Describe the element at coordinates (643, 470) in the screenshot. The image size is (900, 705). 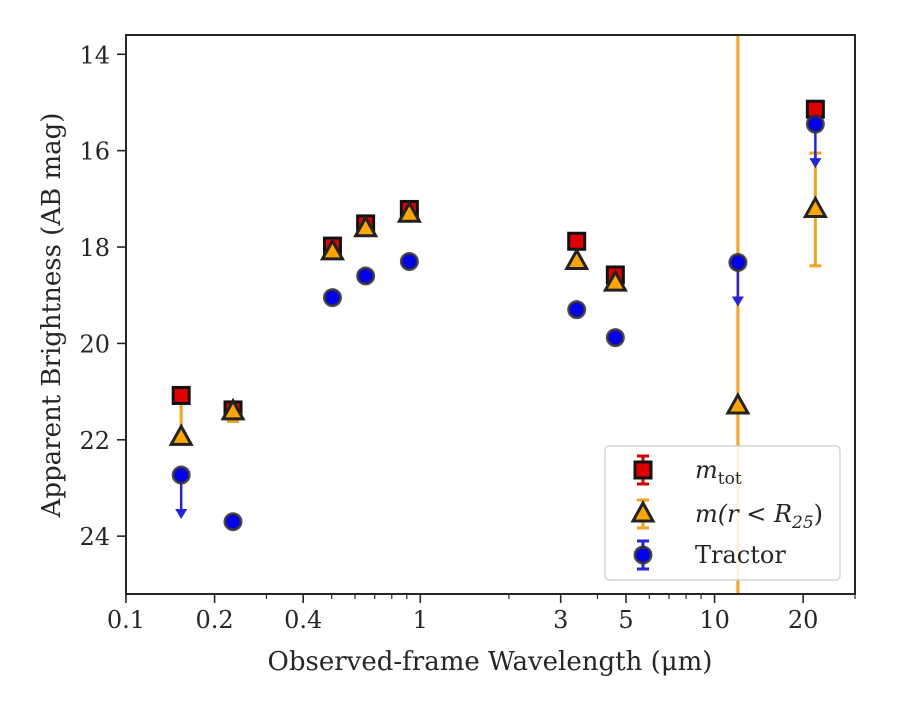
I see `legend-marker-mtot` at that location.